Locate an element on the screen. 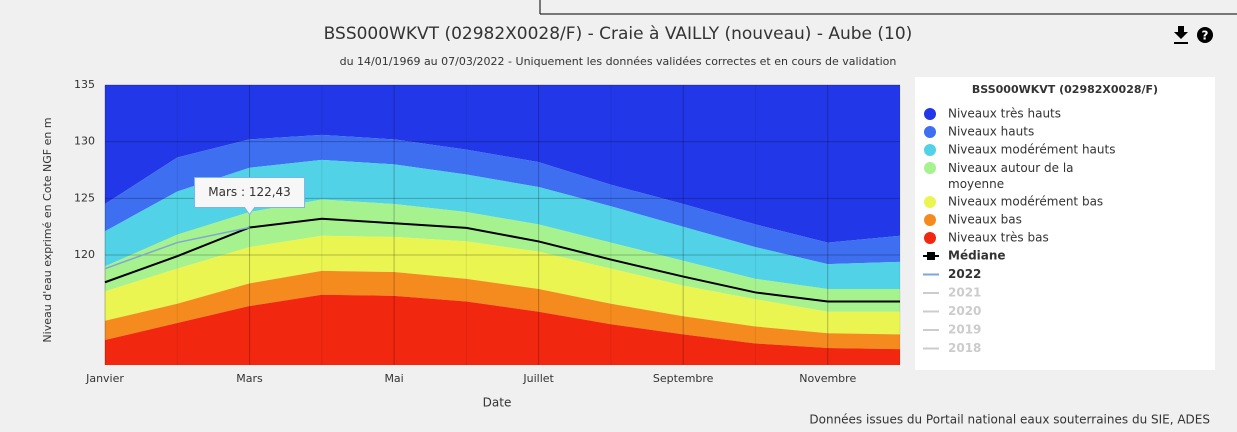 Image resolution: width=1237 pixels, height=432 pixels. legend-label: Niveaux très bas is located at coordinates (998, 238).